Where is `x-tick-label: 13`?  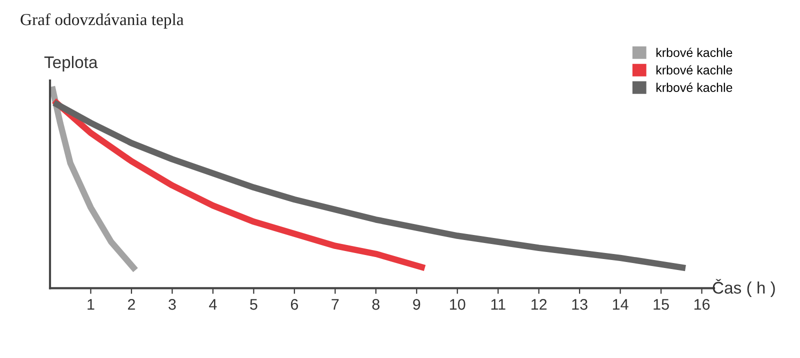 x-tick-label: 13 is located at coordinates (580, 304).